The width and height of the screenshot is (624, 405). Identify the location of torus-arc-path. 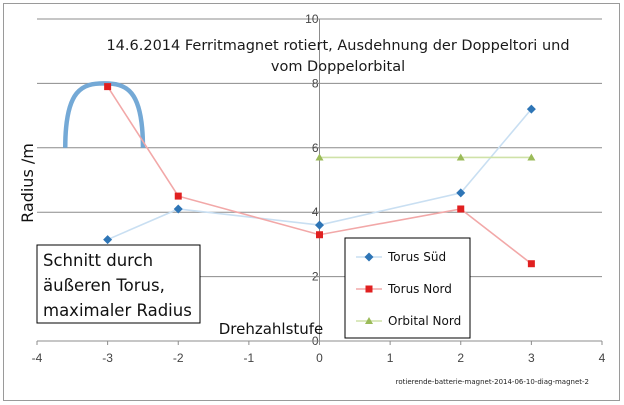
(104, 114).